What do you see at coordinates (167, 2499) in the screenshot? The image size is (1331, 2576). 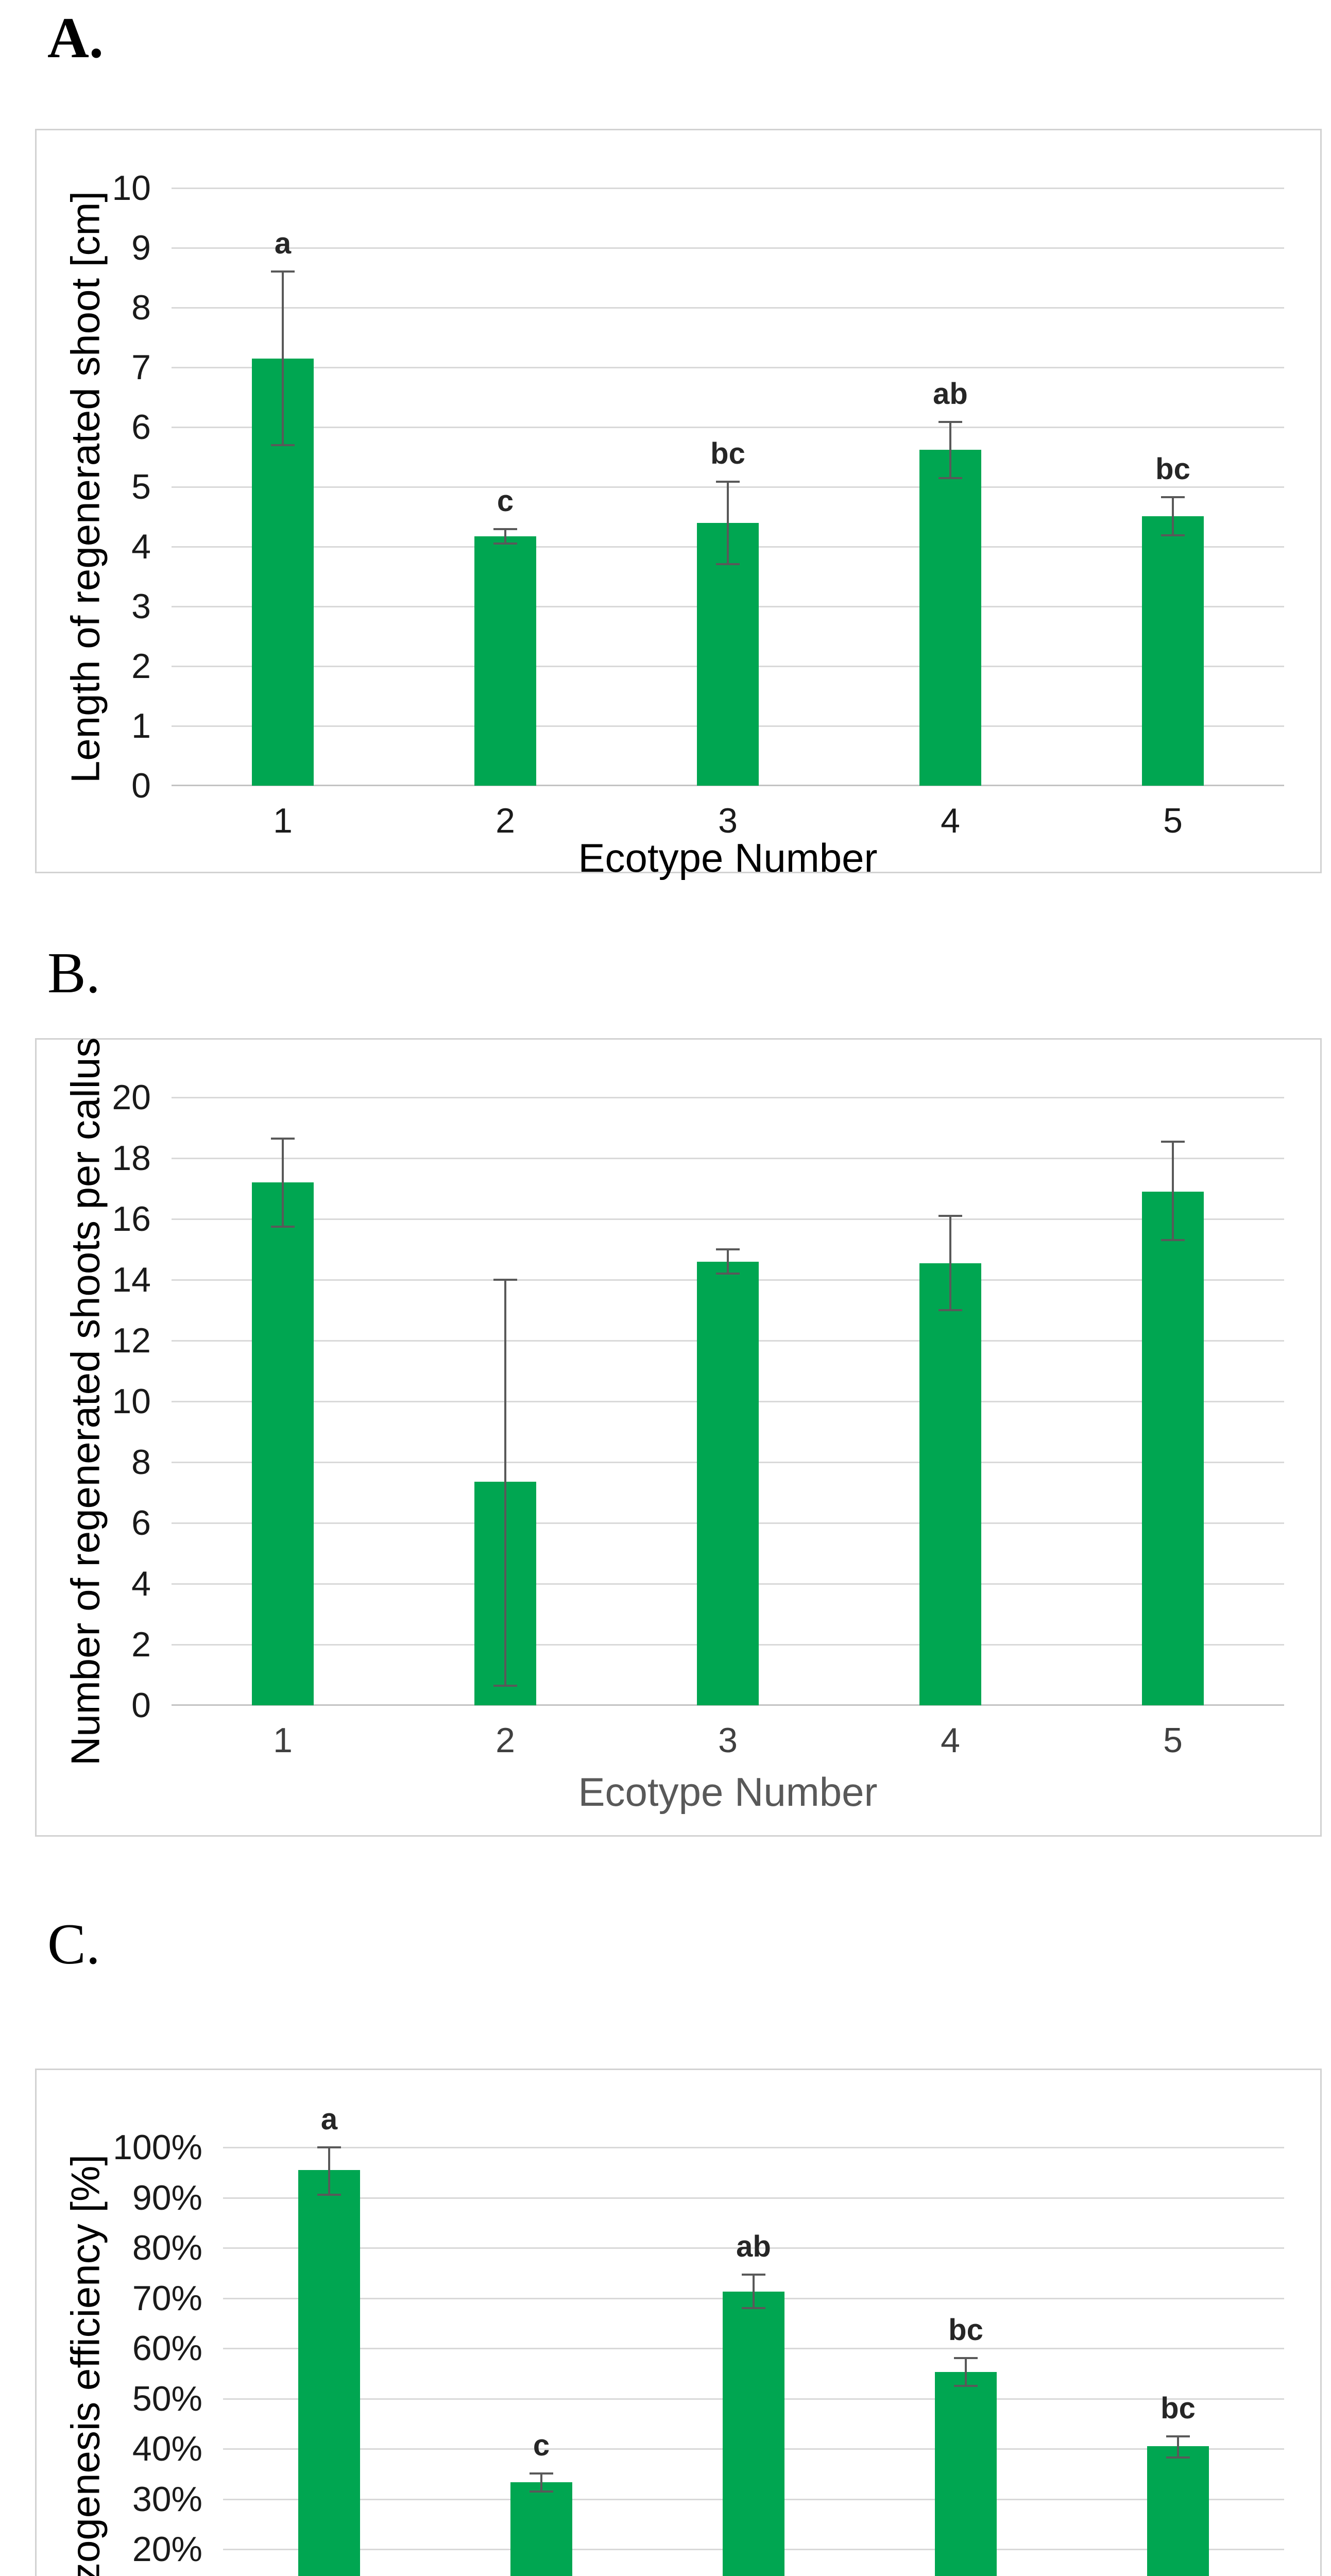 I see `y-tick-label: 30%` at bounding box center [167, 2499].